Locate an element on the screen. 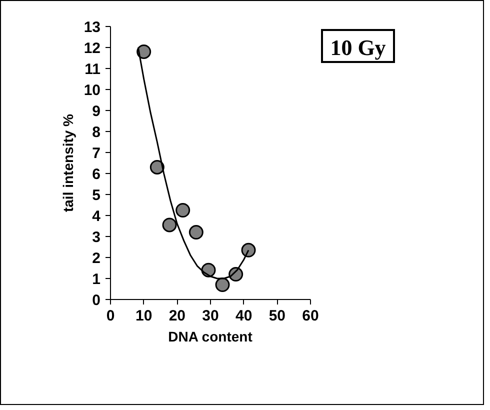  y-tick-label: 10 is located at coordinates (92, 90).